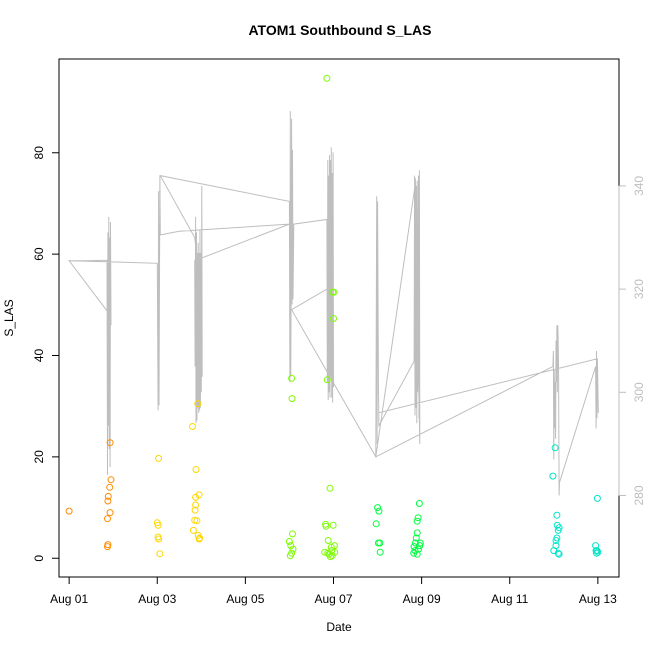  Describe the element at coordinates (39, 457) in the screenshot. I see `y-tick-label: 20` at that location.